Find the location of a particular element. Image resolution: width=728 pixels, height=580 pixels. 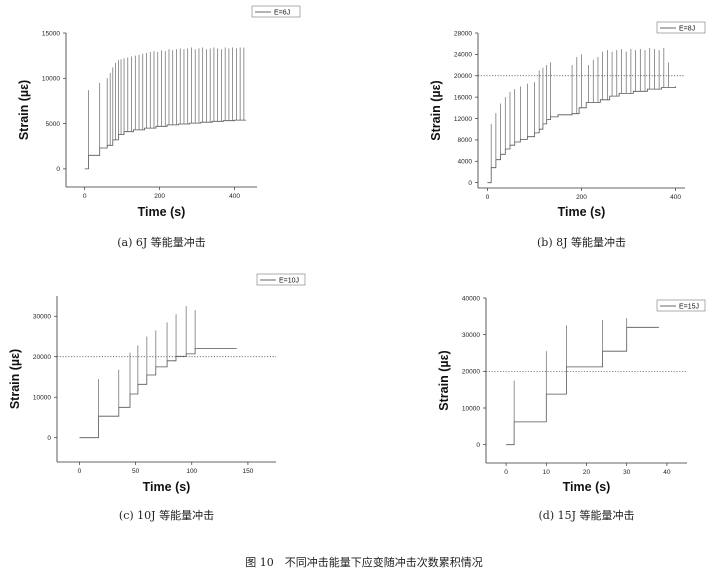

panel-caption: (d) 15J 等能量冲击 is located at coordinates (586, 515).